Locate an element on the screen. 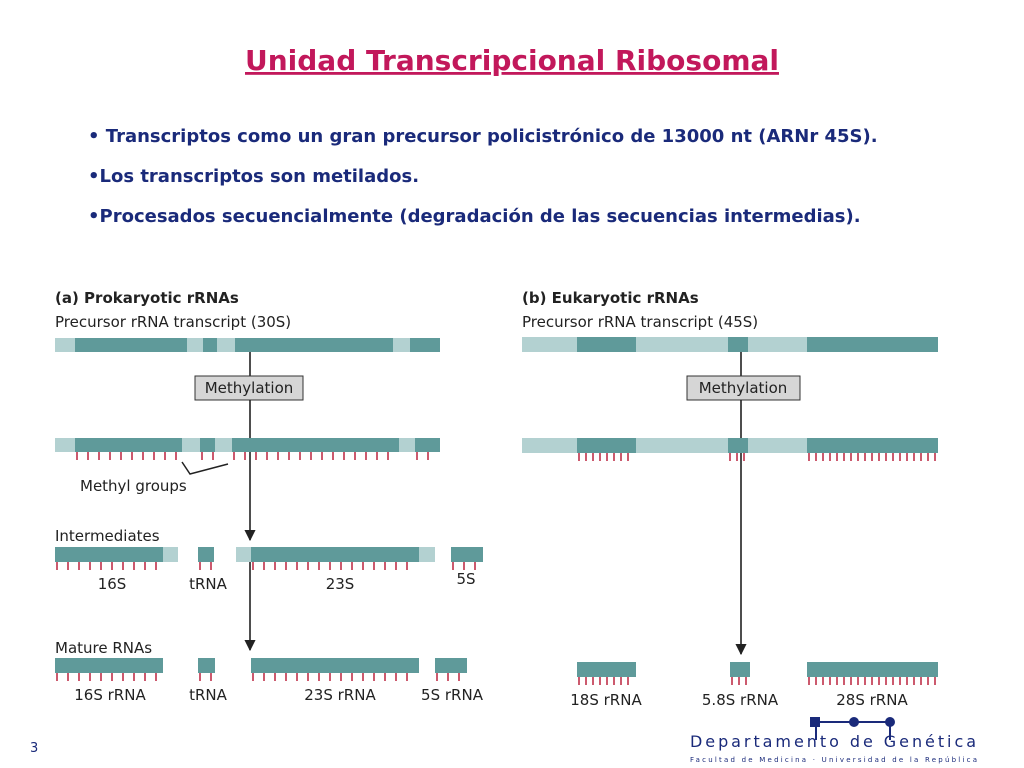 Image resolution: width=1024 pixels, height=768 pixels. title: Unidad Transcripcional Ribosomal is located at coordinates (512, 60).